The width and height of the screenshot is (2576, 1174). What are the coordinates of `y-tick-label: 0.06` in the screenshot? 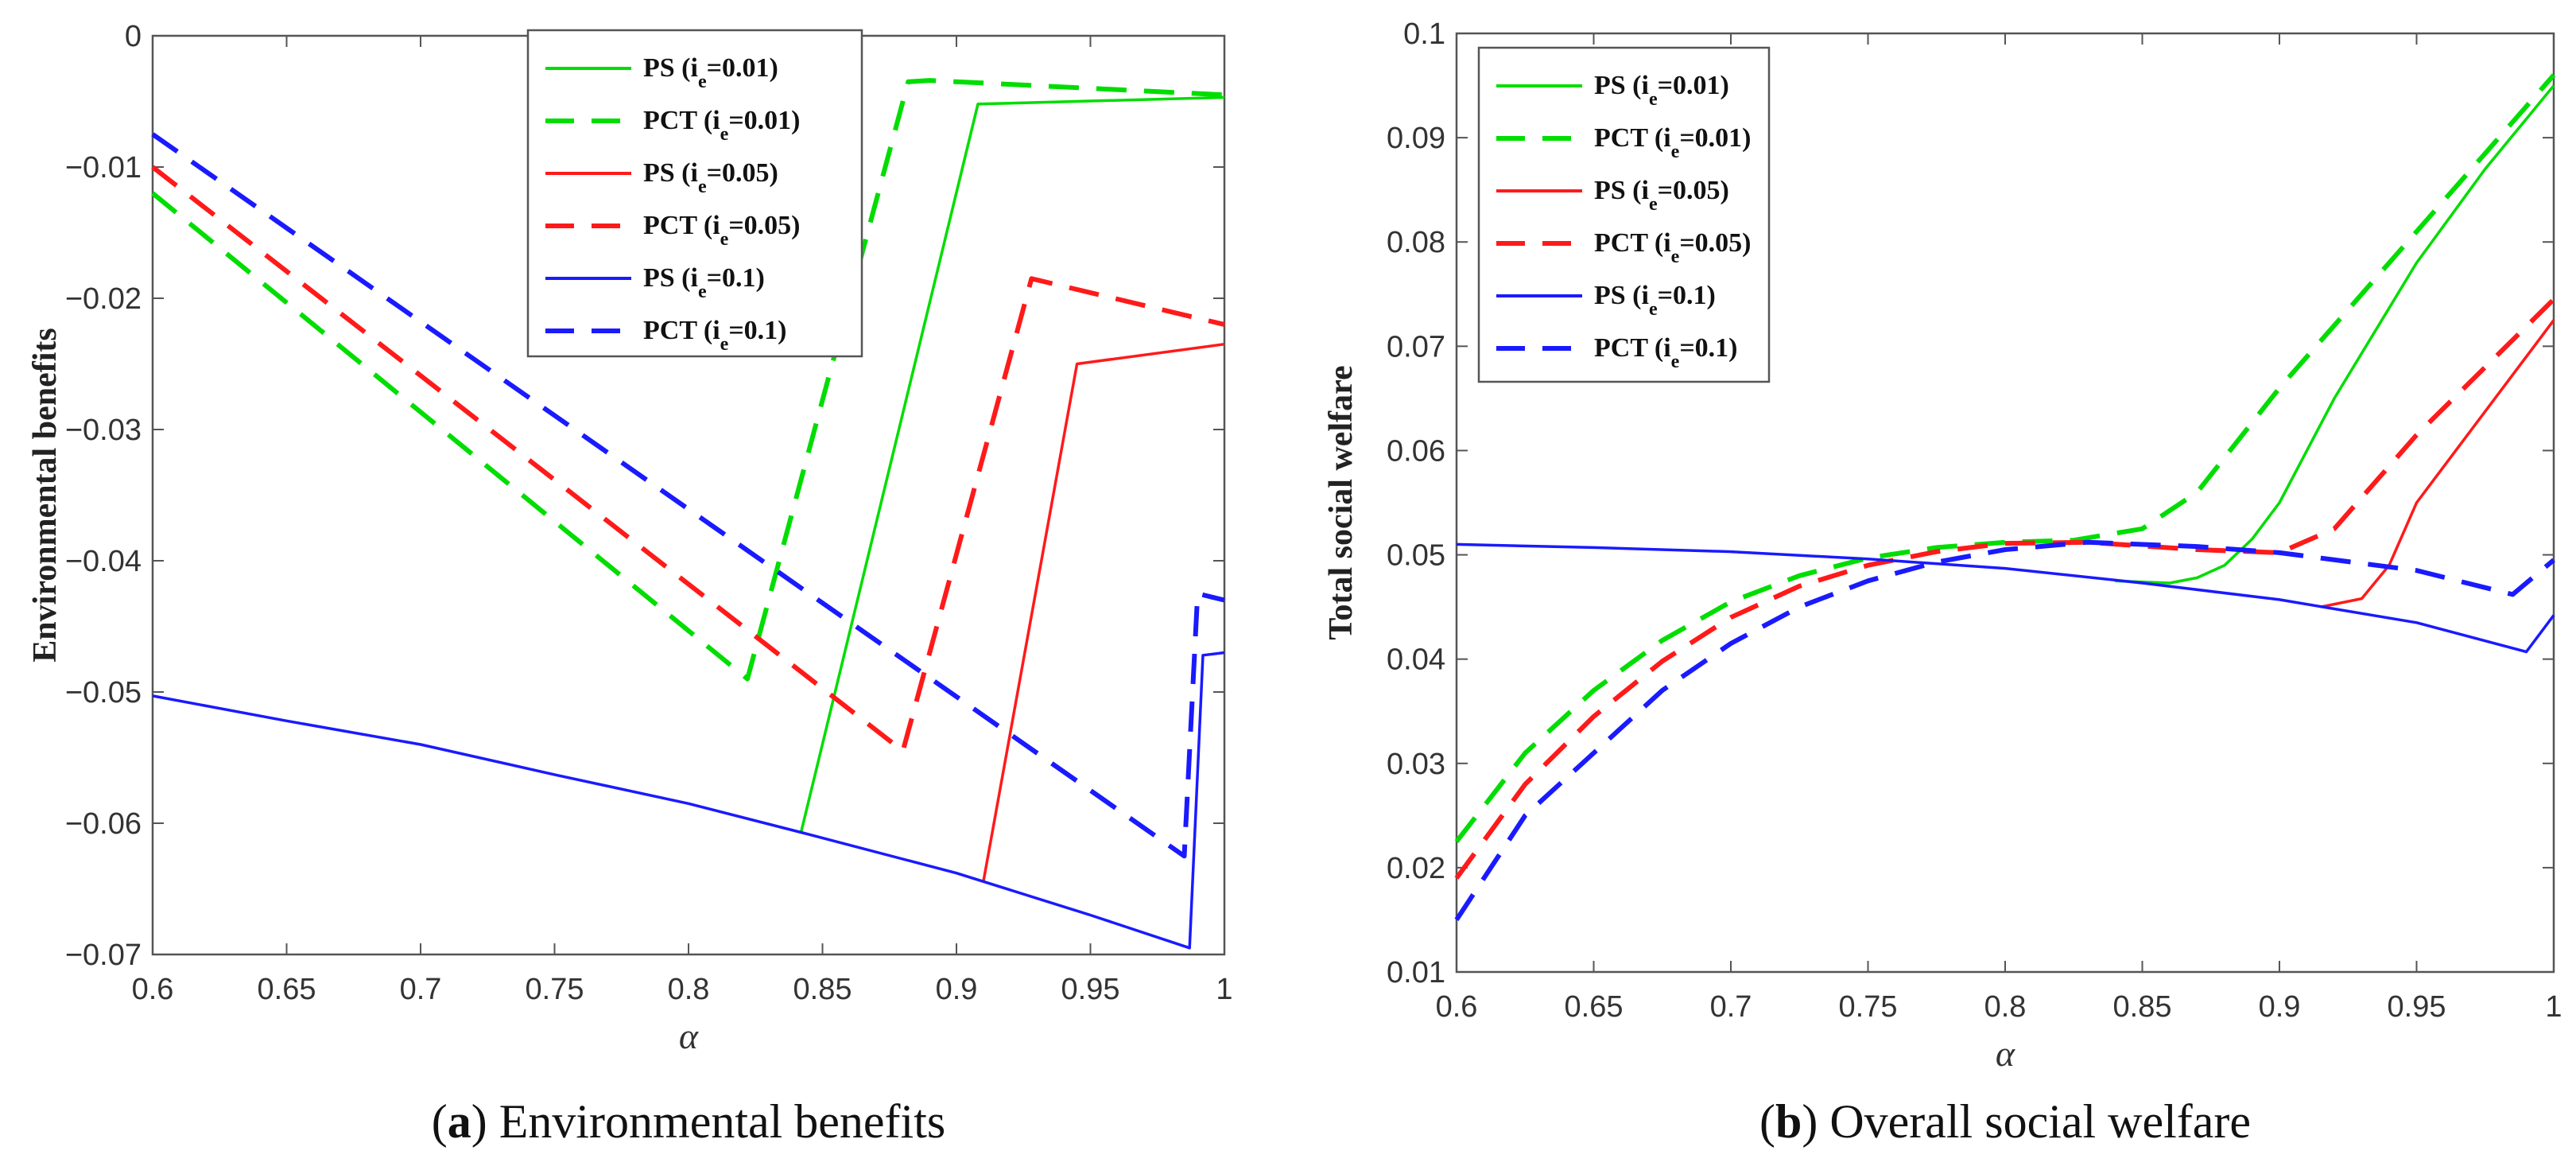 It's located at (1416, 451).